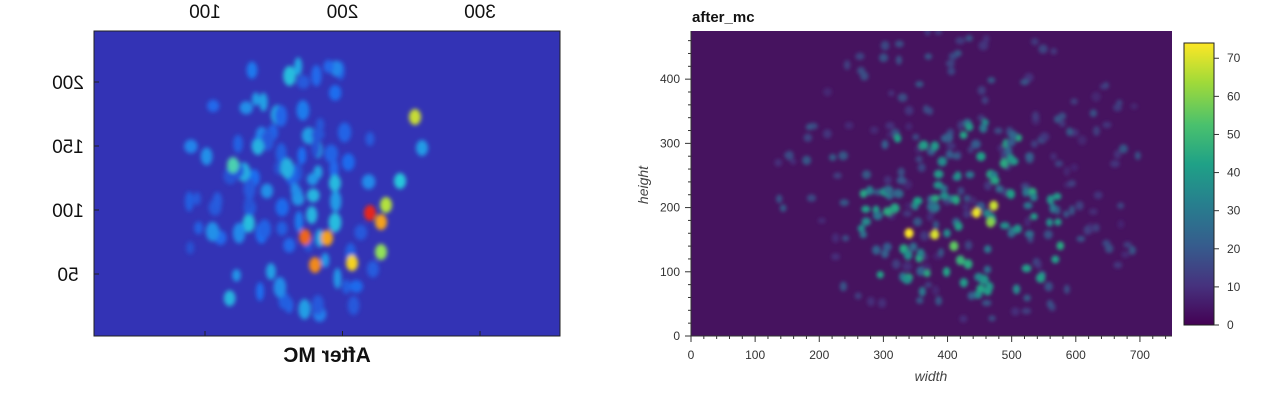  Describe the element at coordinates (676, 336) in the screenshot. I see `right-y-tick-label: 0` at that location.